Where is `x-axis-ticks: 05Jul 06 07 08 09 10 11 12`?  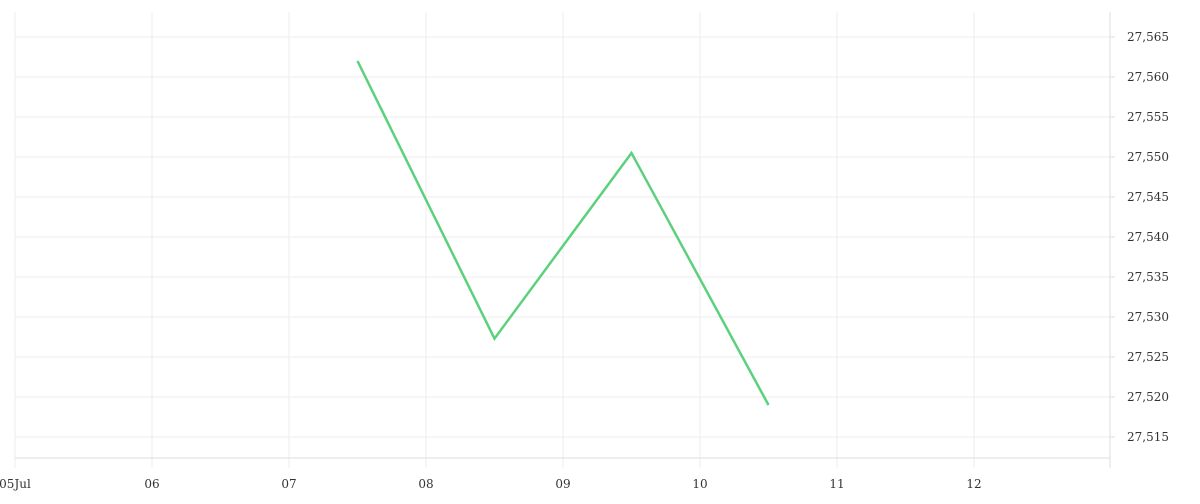 x-axis-ticks: 05Jul 06 07 08 09 10 11 12 is located at coordinates (491, 484).